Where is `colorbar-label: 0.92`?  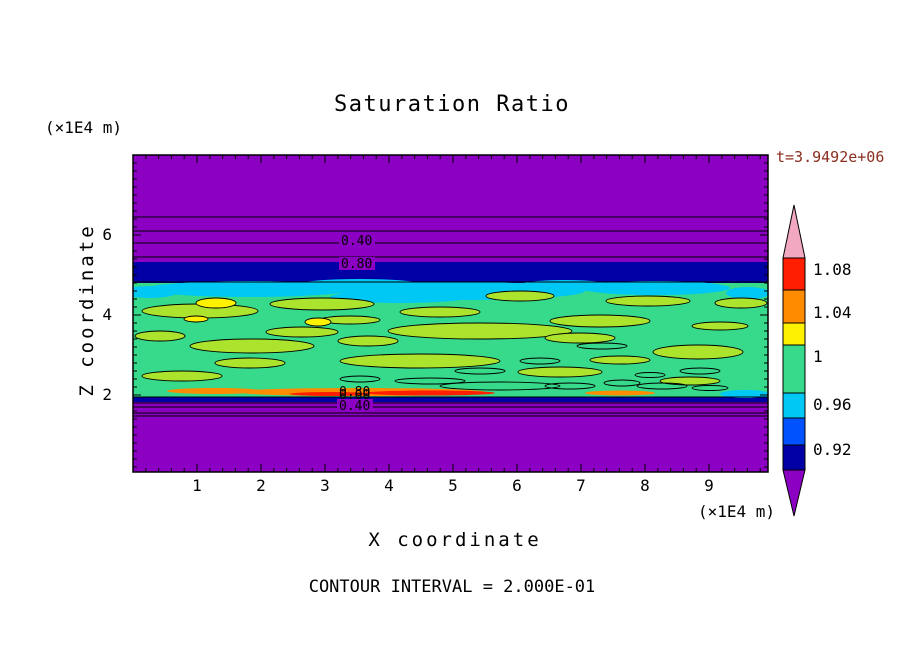 colorbar-label: 0.92 is located at coordinates (832, 449).